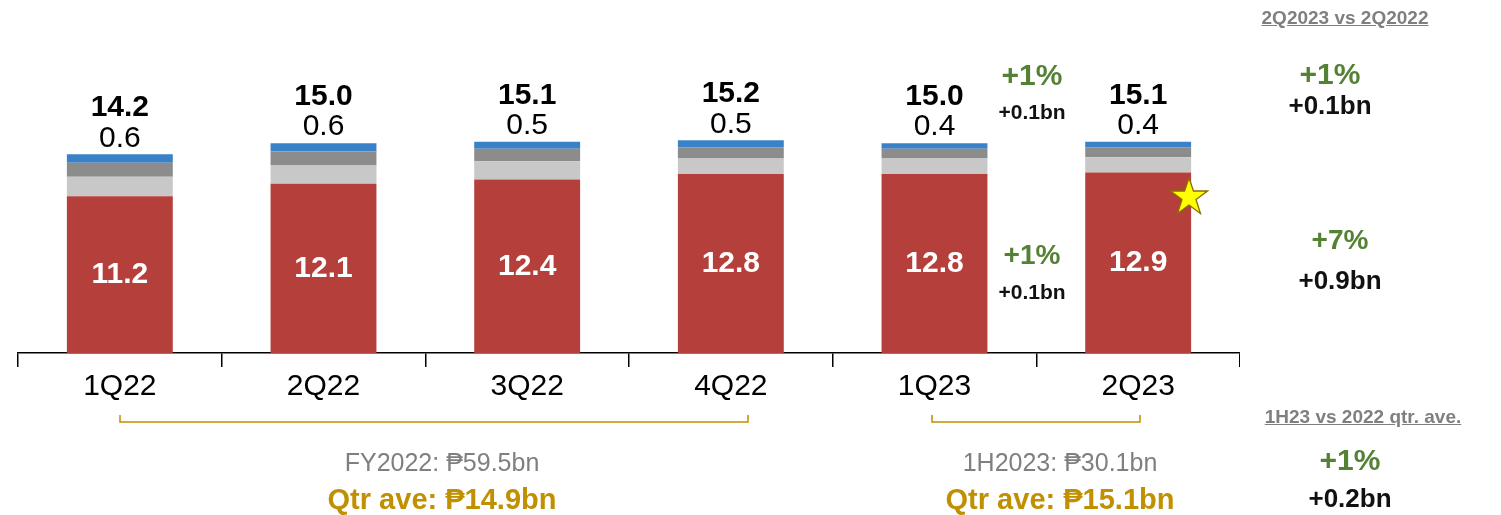  Describe the element at coordinates (442, 498) in the screenshot. I see `text: Qtr ave: ₱14.9bn` at that location.